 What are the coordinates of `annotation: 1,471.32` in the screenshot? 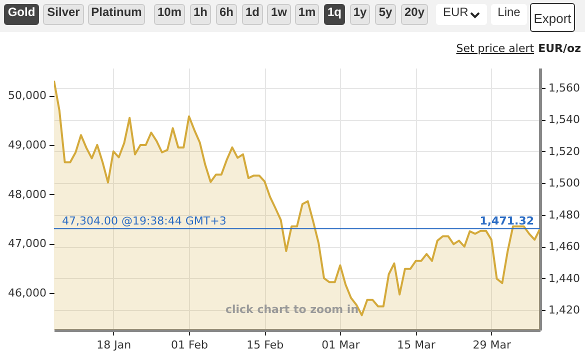 It's located at (507, 221).